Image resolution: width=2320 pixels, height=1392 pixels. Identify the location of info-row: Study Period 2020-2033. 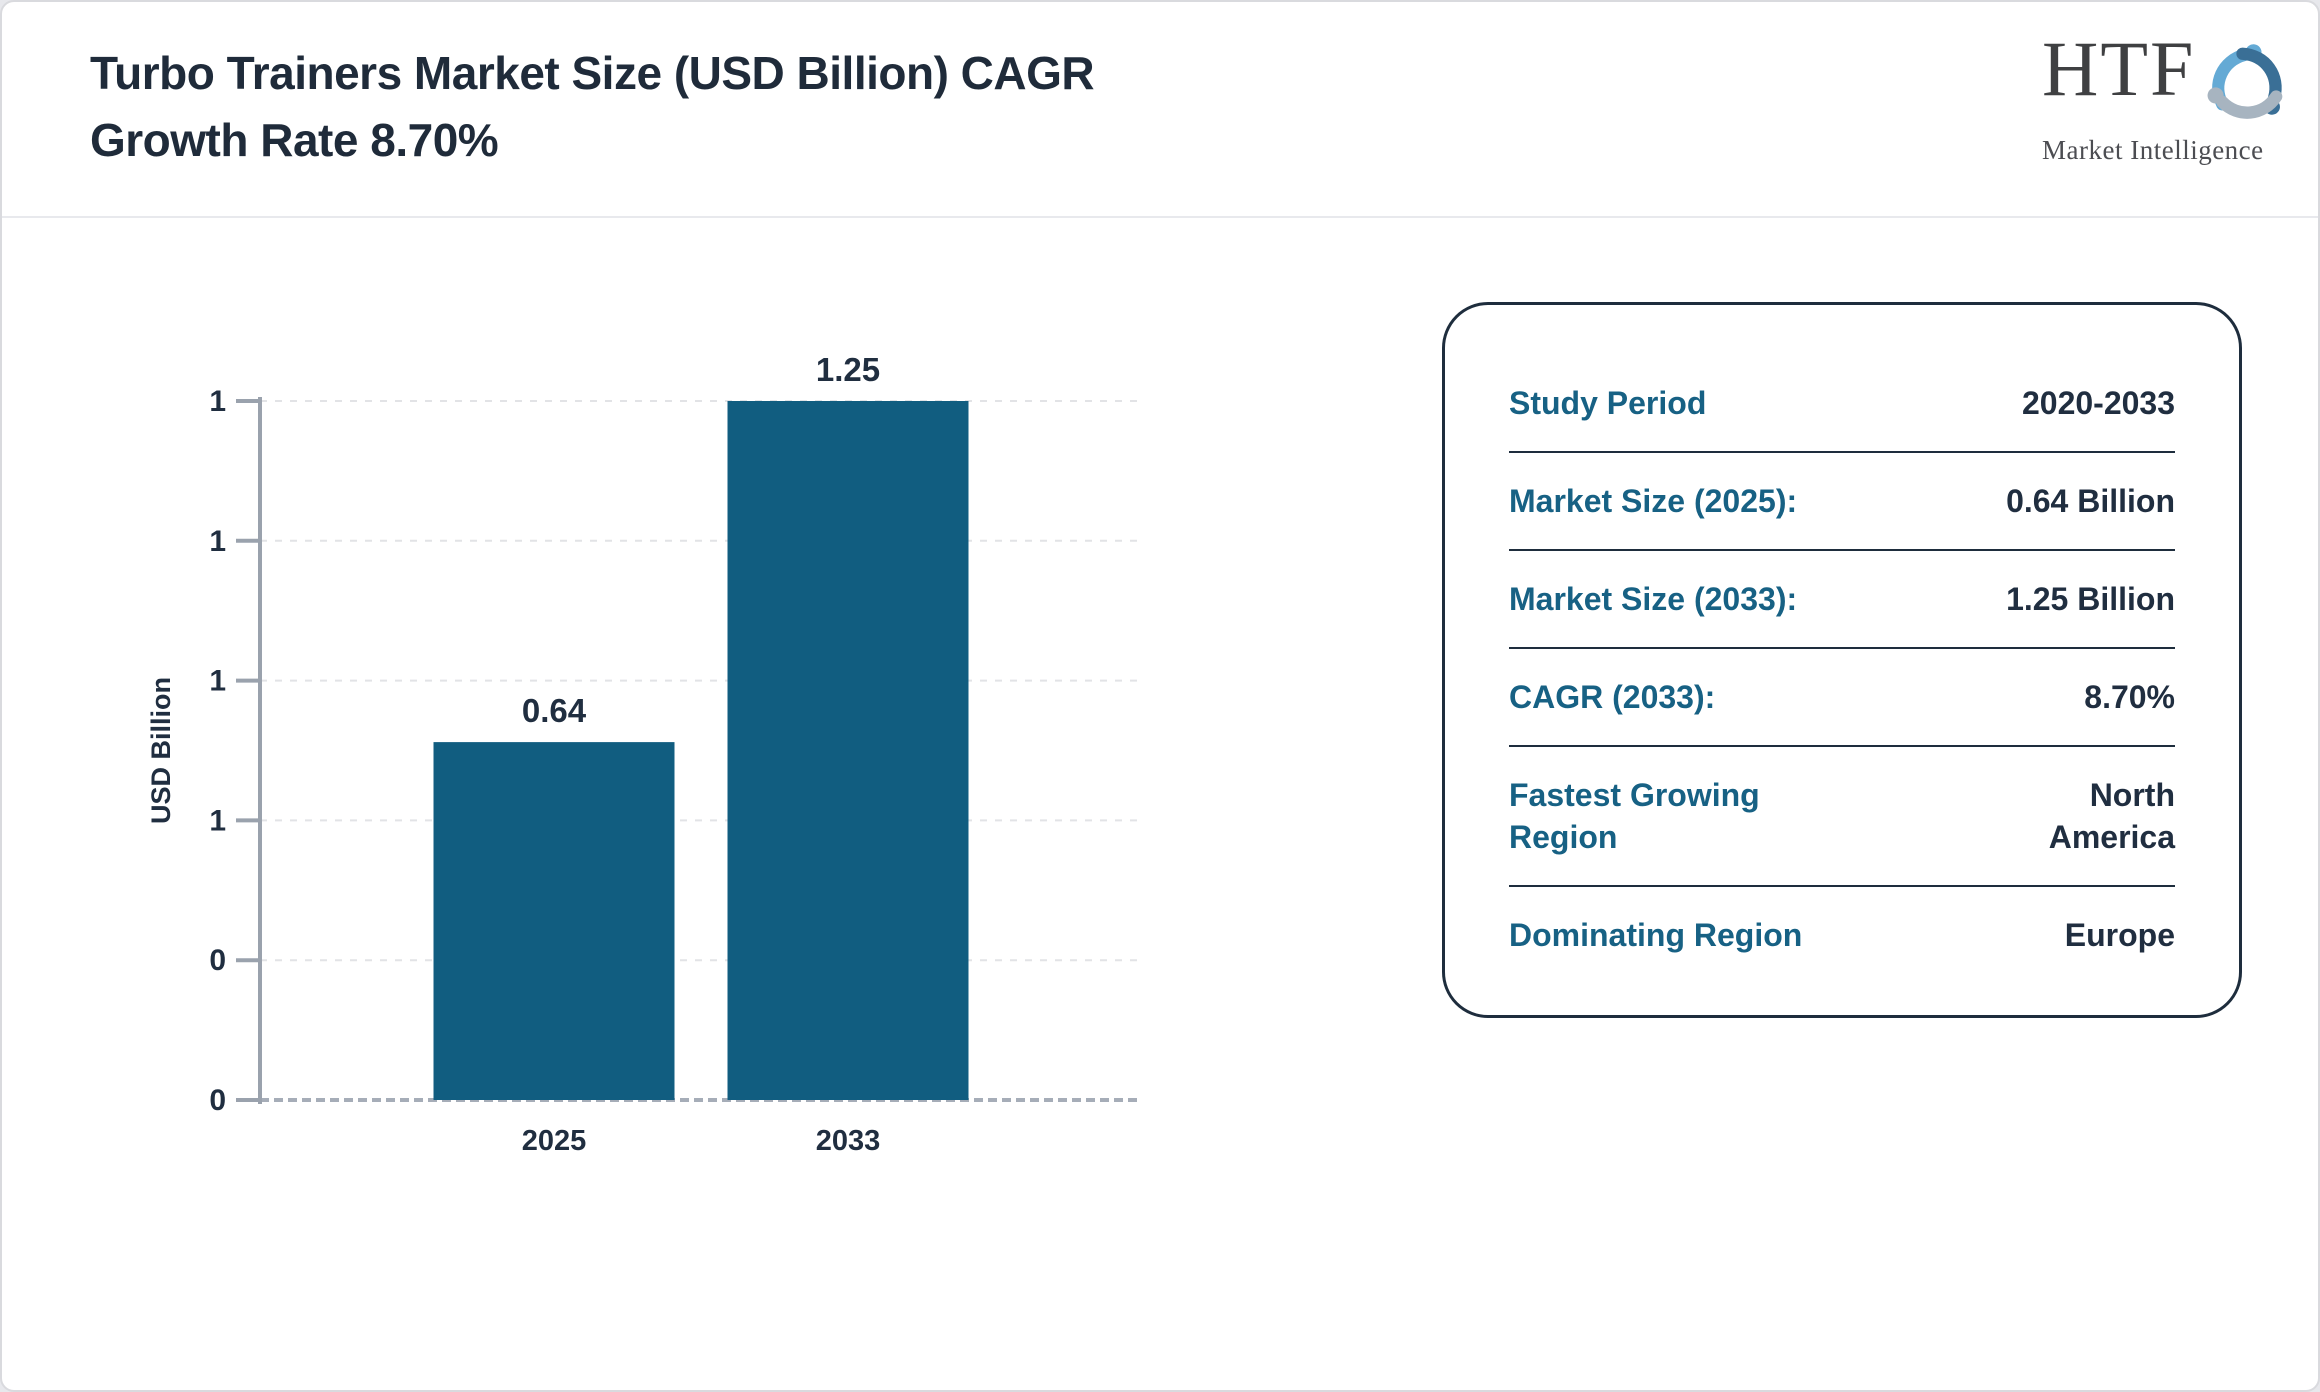
(1842, 404).